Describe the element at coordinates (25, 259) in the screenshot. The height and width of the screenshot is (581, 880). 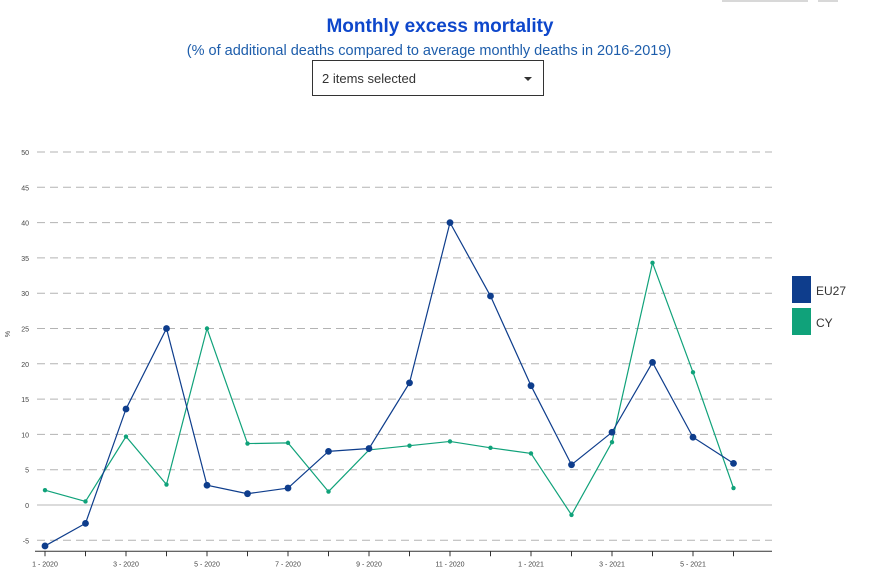
I see `y-tick-label: 35` at that location.